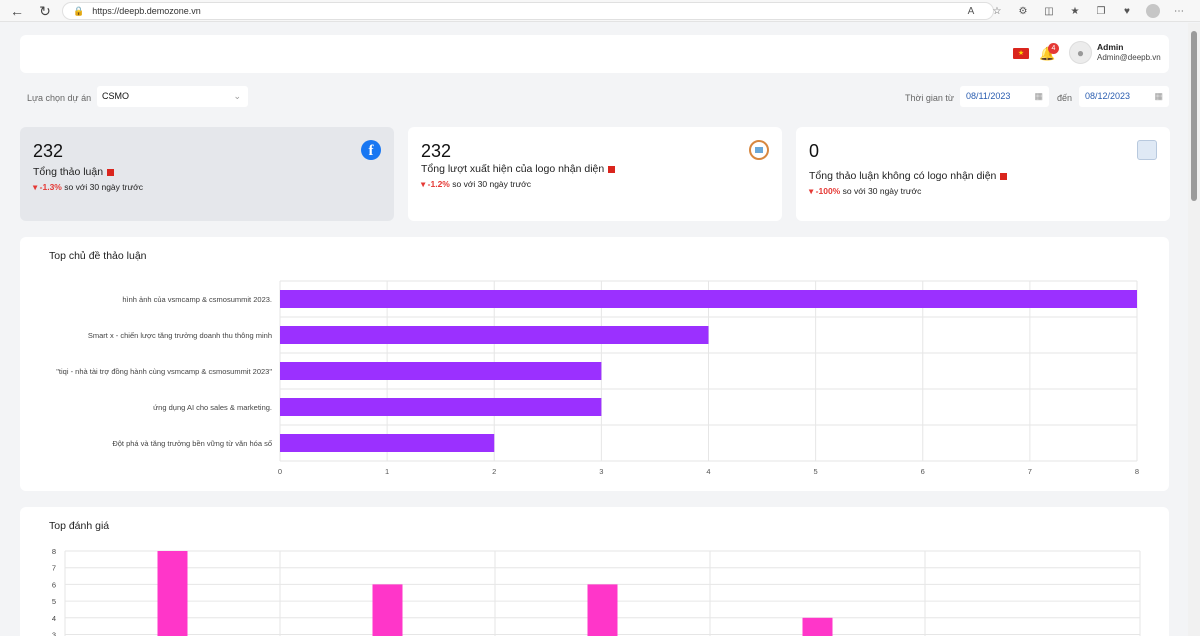  I want to click on x-tick-label: 7, so click(1030, 471).